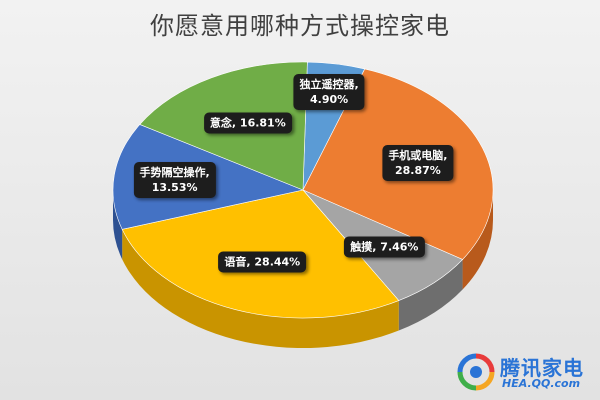 This screenshot has height=400, width=600. What do you see at coordinates (418, 156) in the screenshot?
I see `data-label-text: 手机或电脑,` at bounding box center [418, 156].